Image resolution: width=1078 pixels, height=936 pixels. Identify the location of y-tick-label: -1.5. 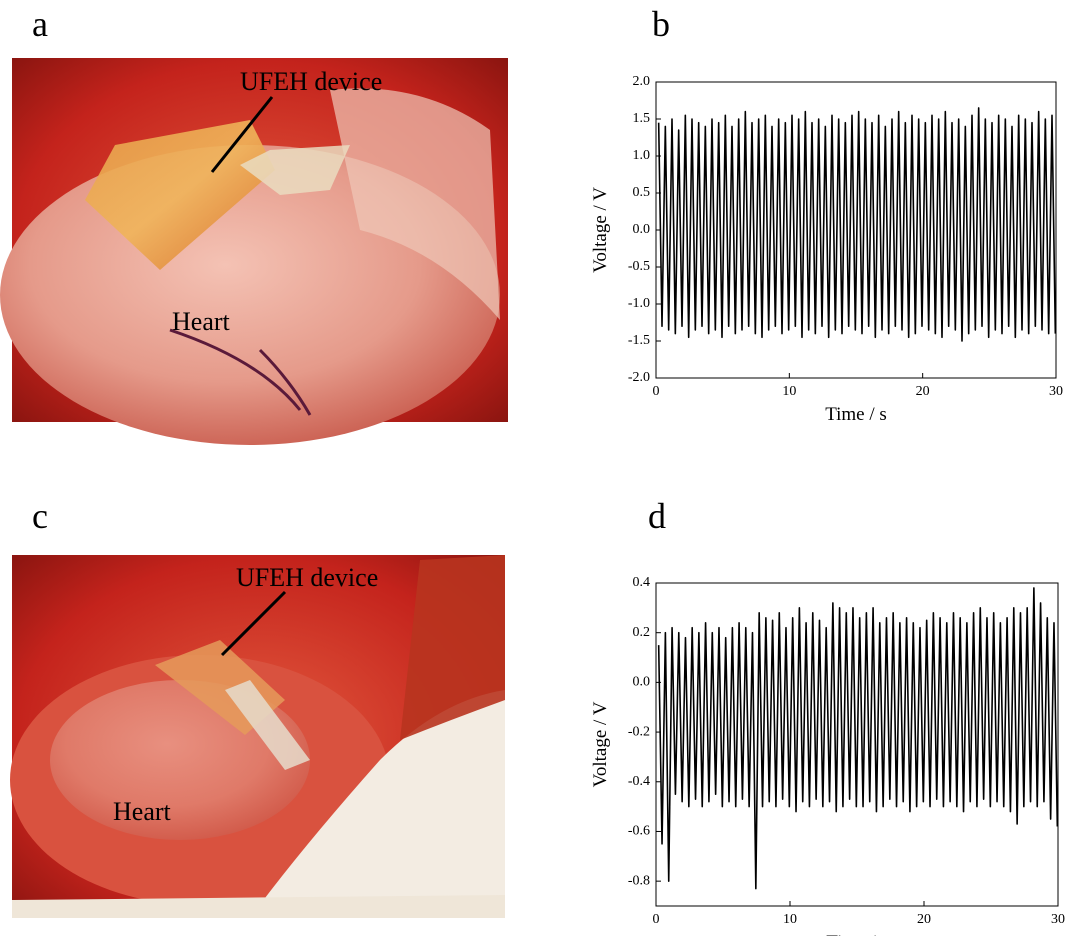
(639, 340).